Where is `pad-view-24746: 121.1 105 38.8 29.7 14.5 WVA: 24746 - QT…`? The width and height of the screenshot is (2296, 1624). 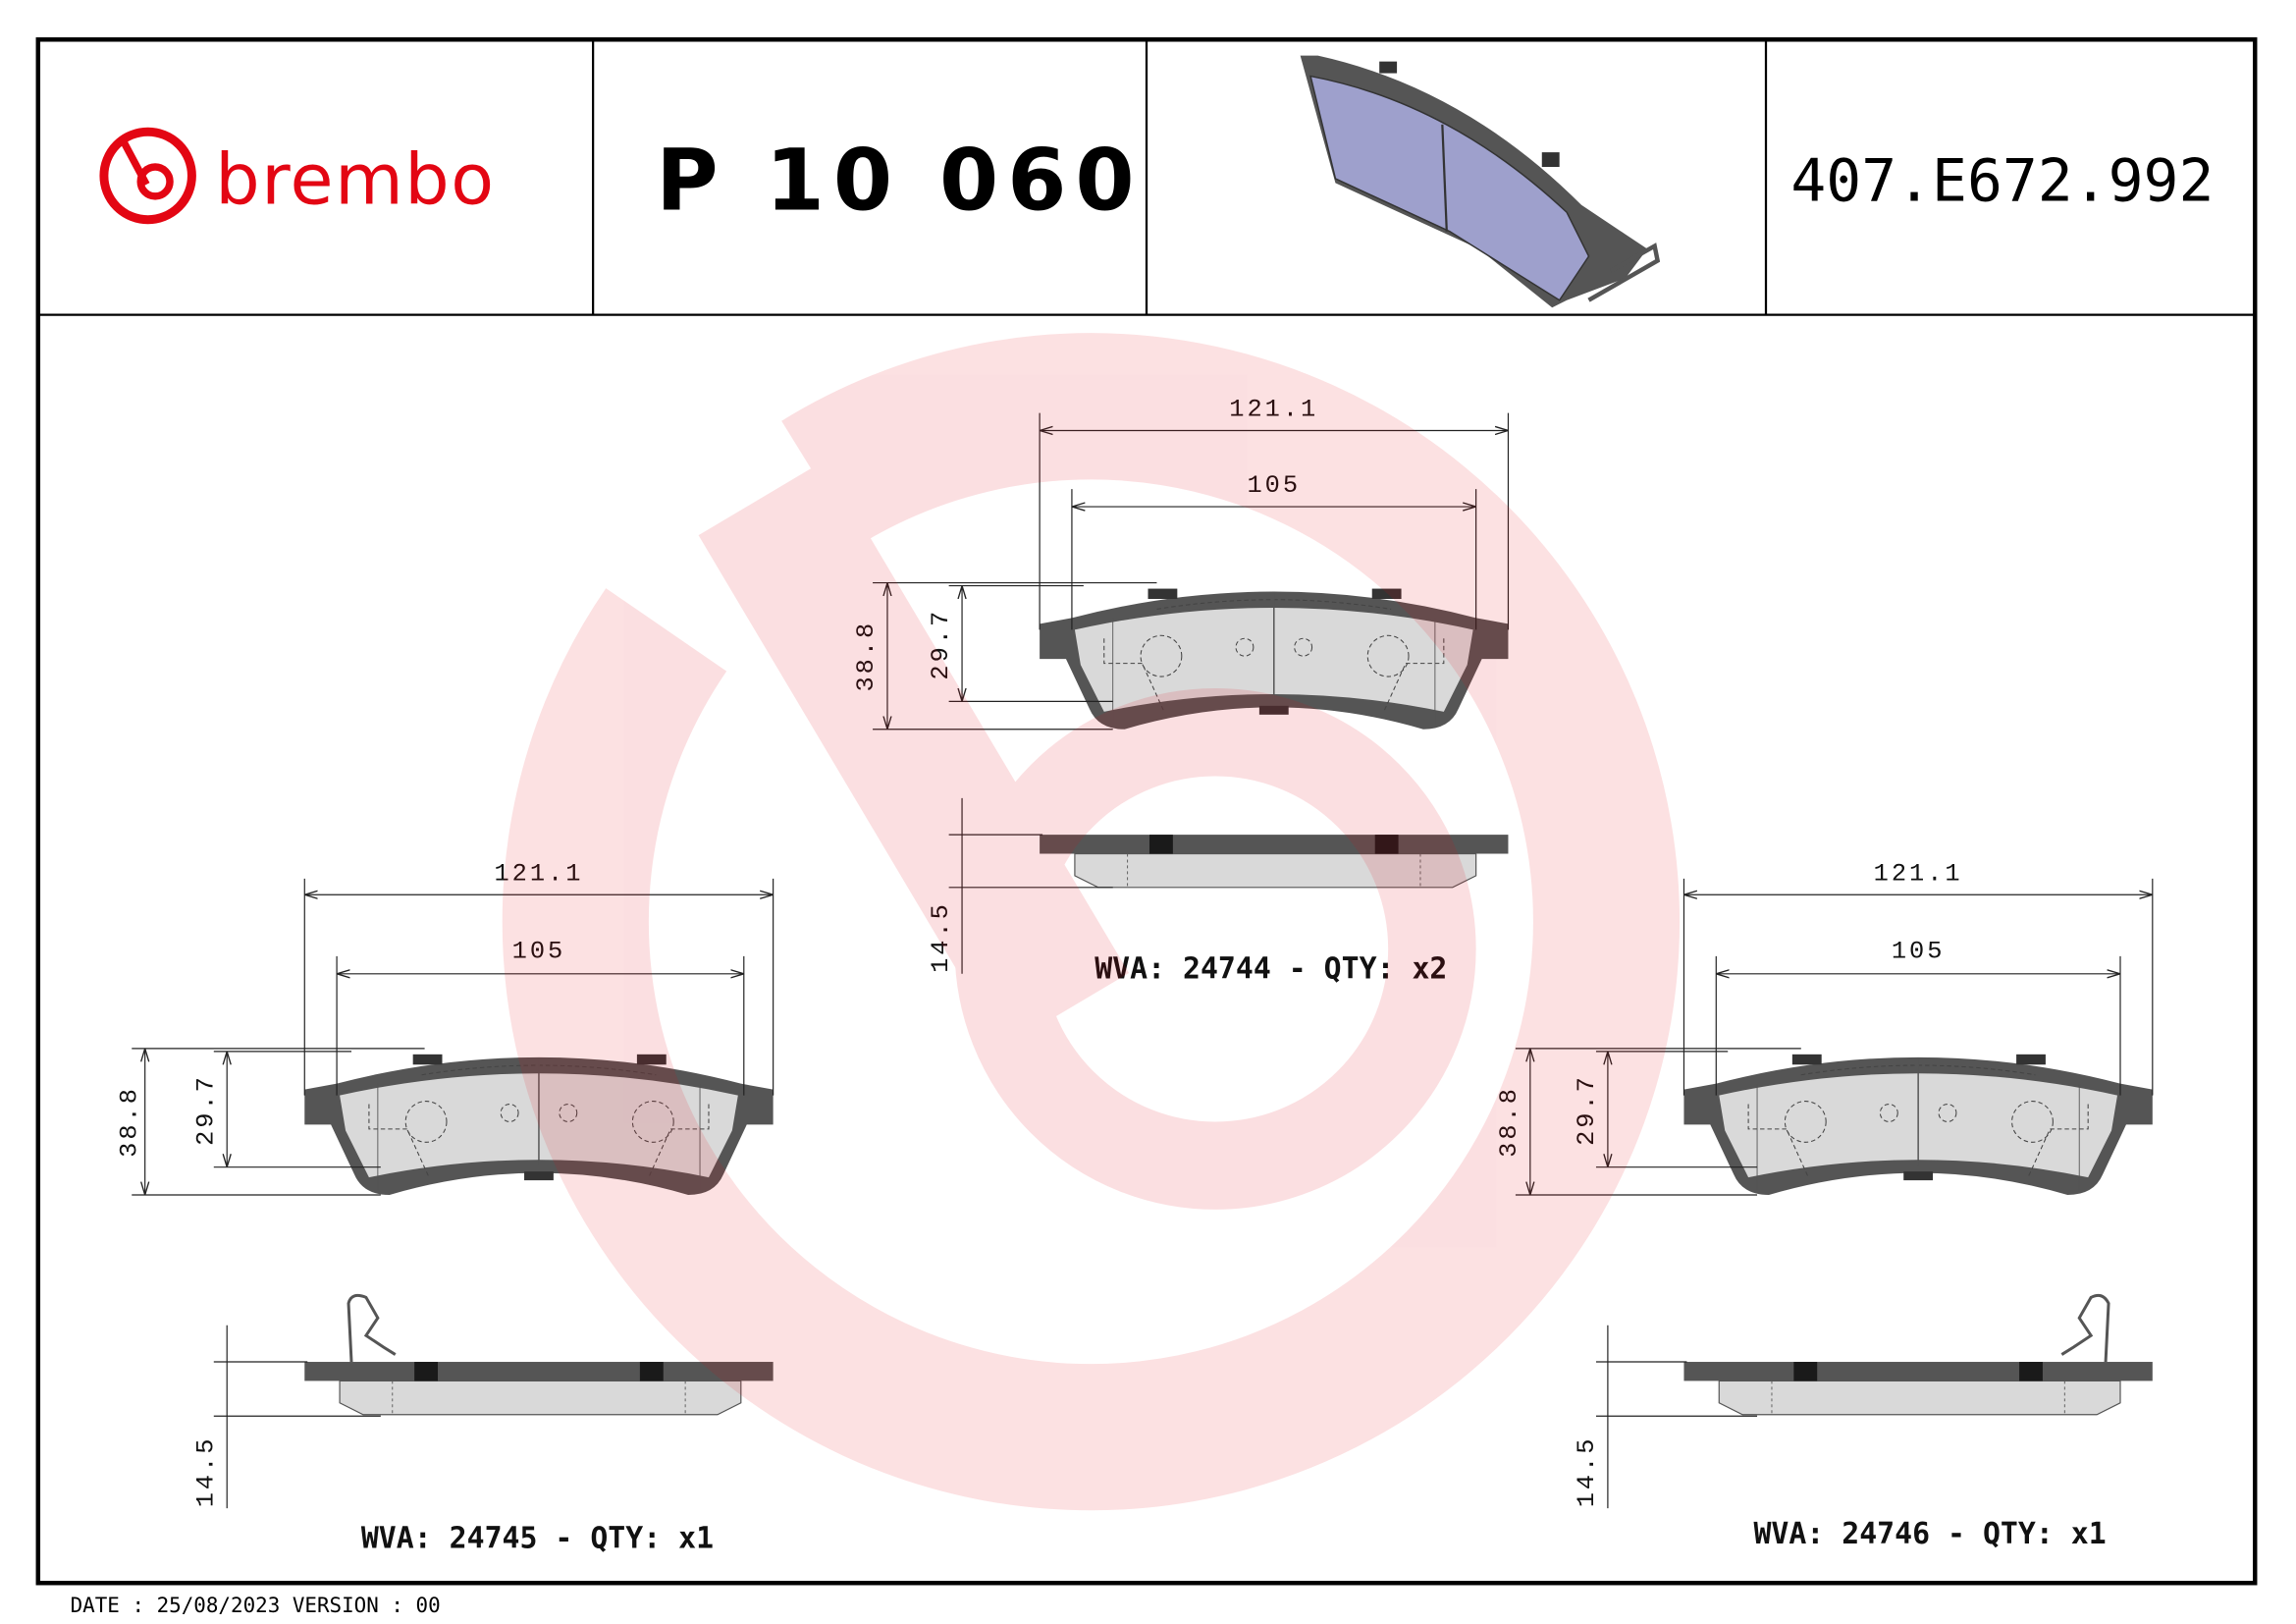
pad-view-24746: 121.1 105 38.8 29.7 14.5 WVA: 24746 - QT… is located at coordinates (1825, 1205).